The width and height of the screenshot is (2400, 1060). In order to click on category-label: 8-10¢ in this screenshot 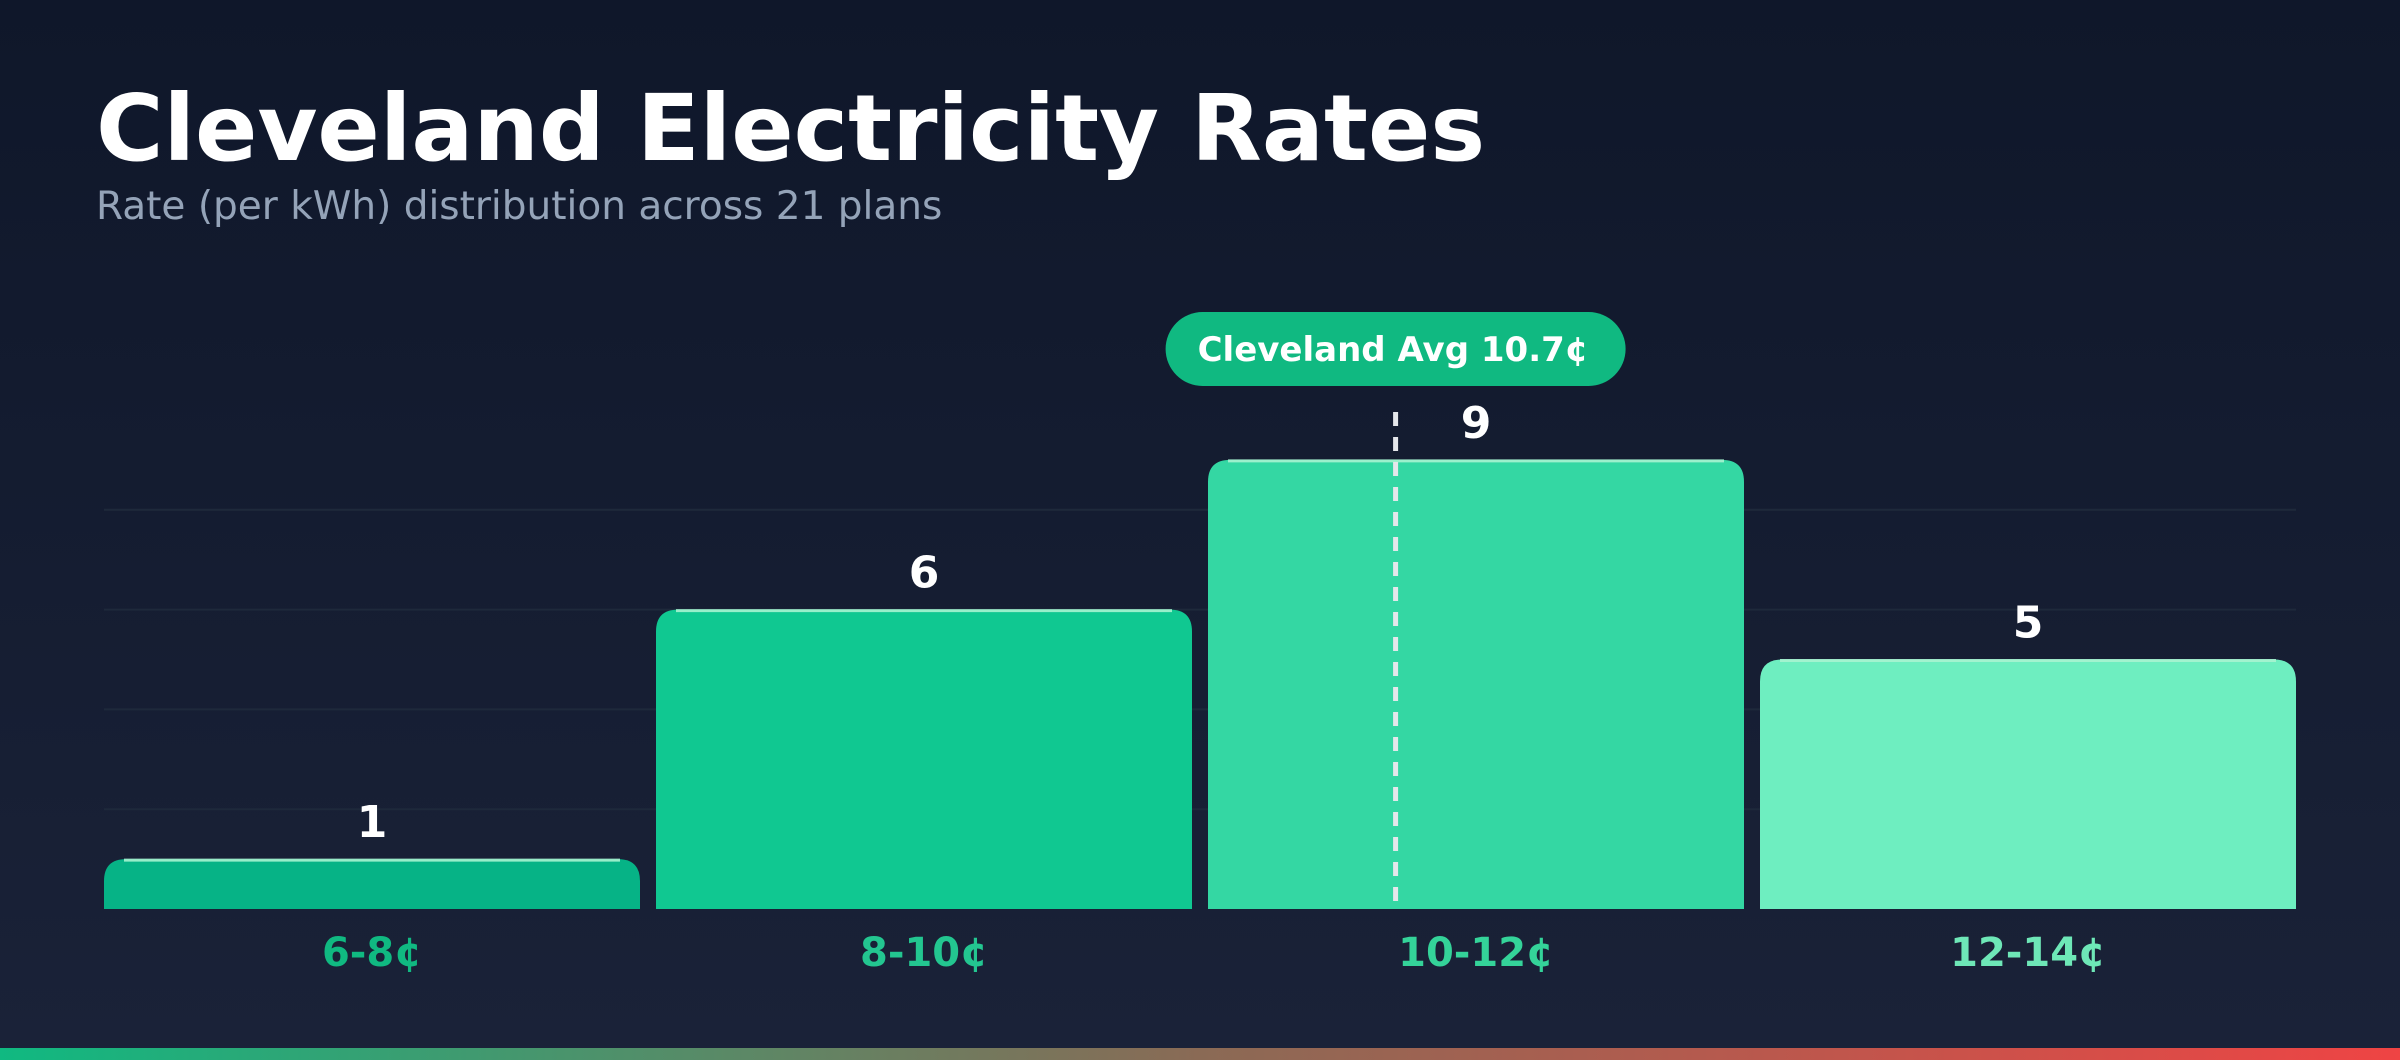, I will do `click(924, 953)`.